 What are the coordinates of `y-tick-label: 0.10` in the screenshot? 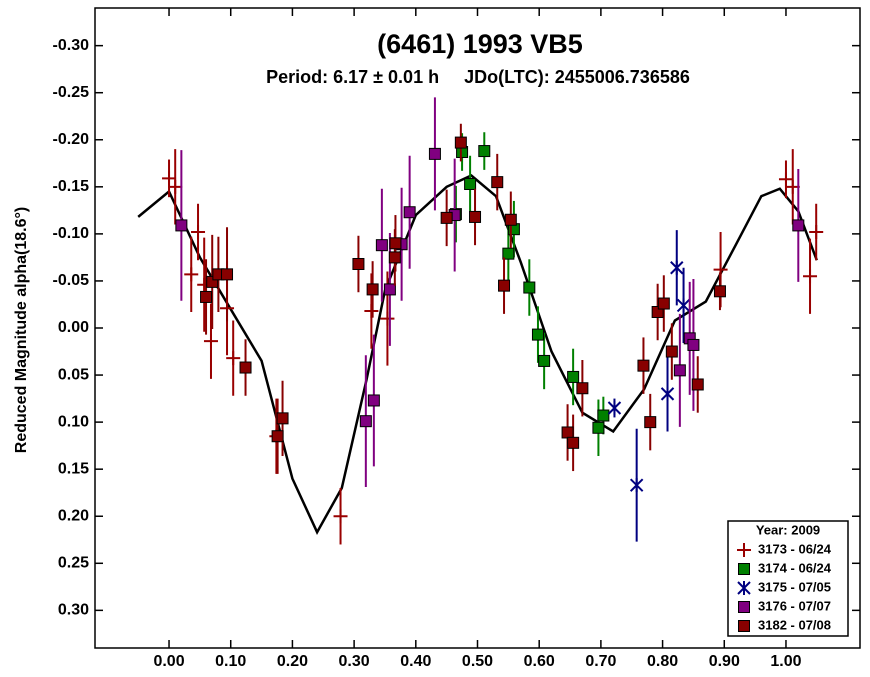 It's located at (73, 421).